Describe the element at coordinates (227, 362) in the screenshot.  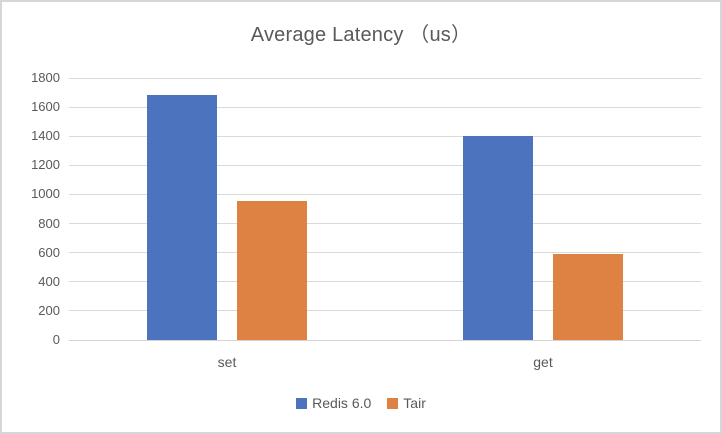
I see `category-label-set: set` at that location.